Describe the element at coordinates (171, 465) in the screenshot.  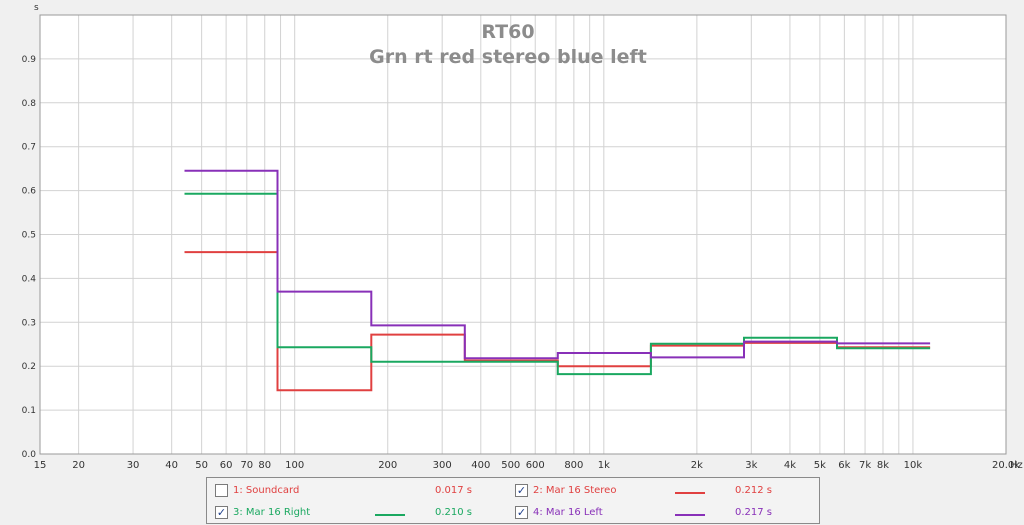
I see `x-tick-label: 40` at that location.